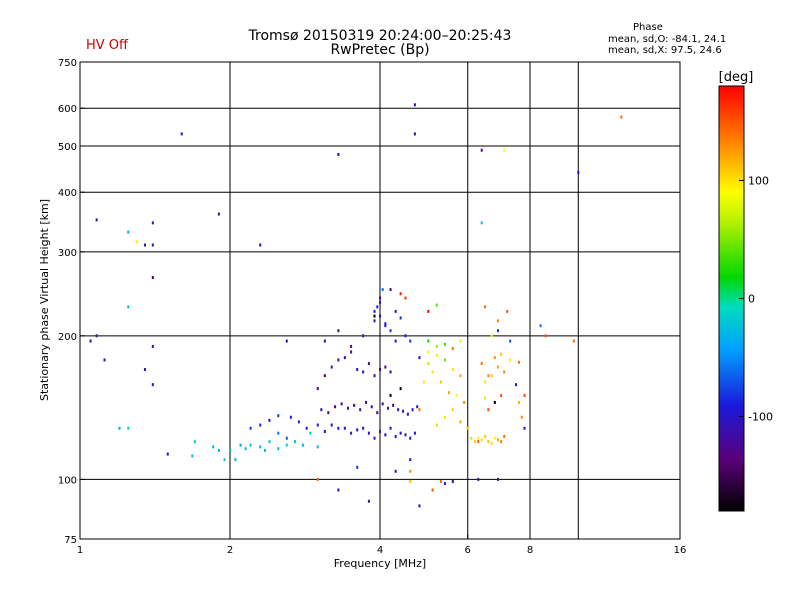 Image resolution: width=800 pixels, height=600 pixels. I want to click on y-tick-label: 300, so click(67, 253).